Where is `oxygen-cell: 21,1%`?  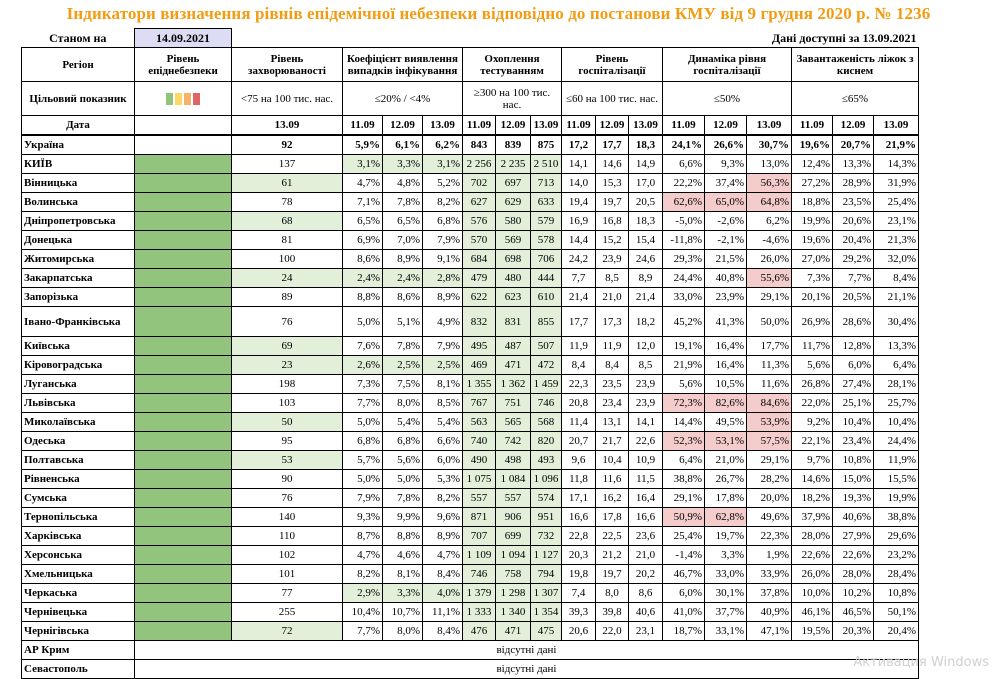 oxygen-cell: 21,1% is located at coordinates (896, 297).